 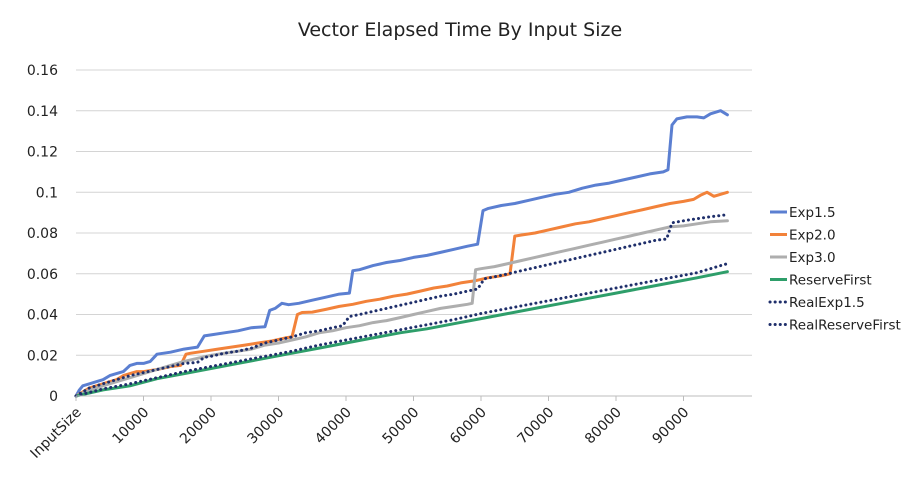 What do you see at coordinates (42, 112) in the screenshot?
I see `y-tick-label: 0.14` at bounding box center [42, 112].